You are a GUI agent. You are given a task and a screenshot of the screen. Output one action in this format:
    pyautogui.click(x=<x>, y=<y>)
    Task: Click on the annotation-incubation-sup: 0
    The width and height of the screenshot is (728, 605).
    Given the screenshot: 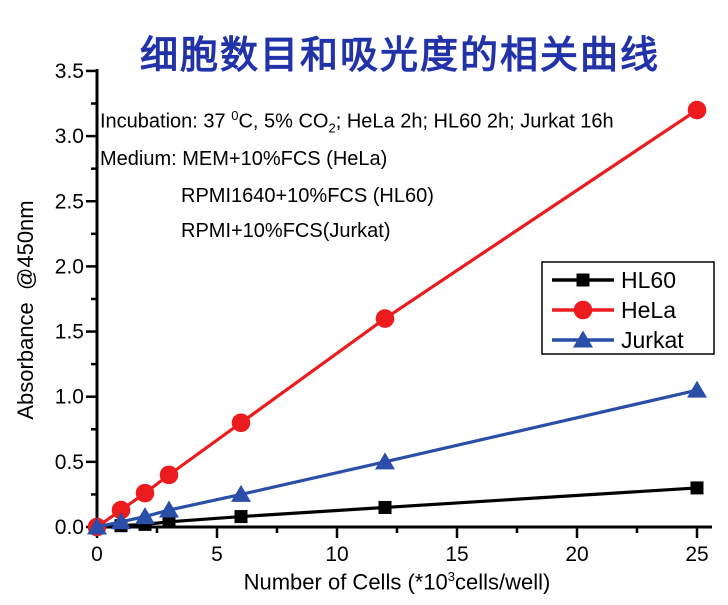 What is the action you would take?
    pyautogui.click(x=235, y=115)
    